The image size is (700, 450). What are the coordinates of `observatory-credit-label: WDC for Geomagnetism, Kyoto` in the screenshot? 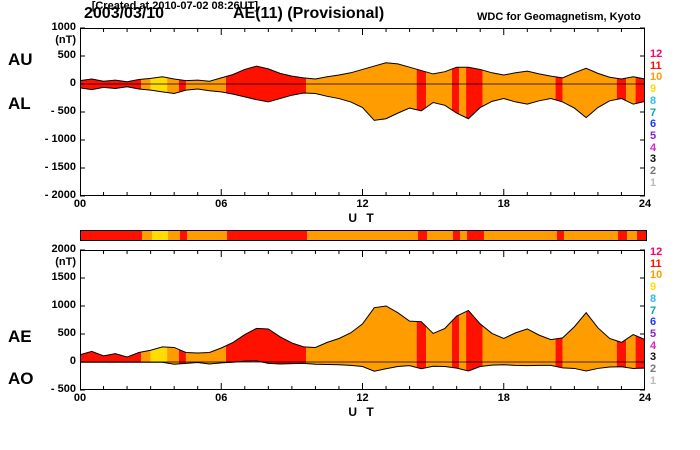 It's located at (559, 17).